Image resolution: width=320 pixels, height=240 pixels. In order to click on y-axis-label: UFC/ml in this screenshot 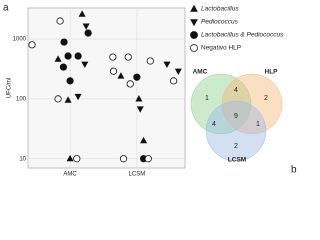, I will do `click(10, 88)`.